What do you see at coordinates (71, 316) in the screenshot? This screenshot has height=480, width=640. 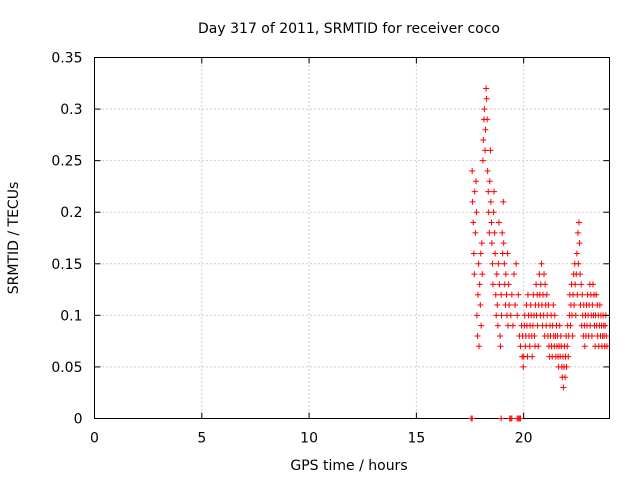 I see `y-tick-label: 0.1` at bounding box center [71, 316].